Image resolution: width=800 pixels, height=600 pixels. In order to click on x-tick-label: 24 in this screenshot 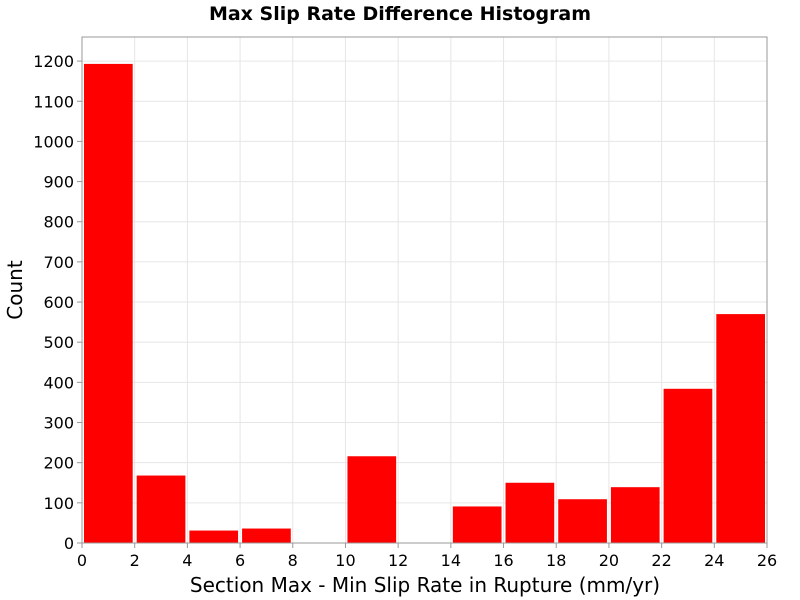, I will do `click(714, 560)`.